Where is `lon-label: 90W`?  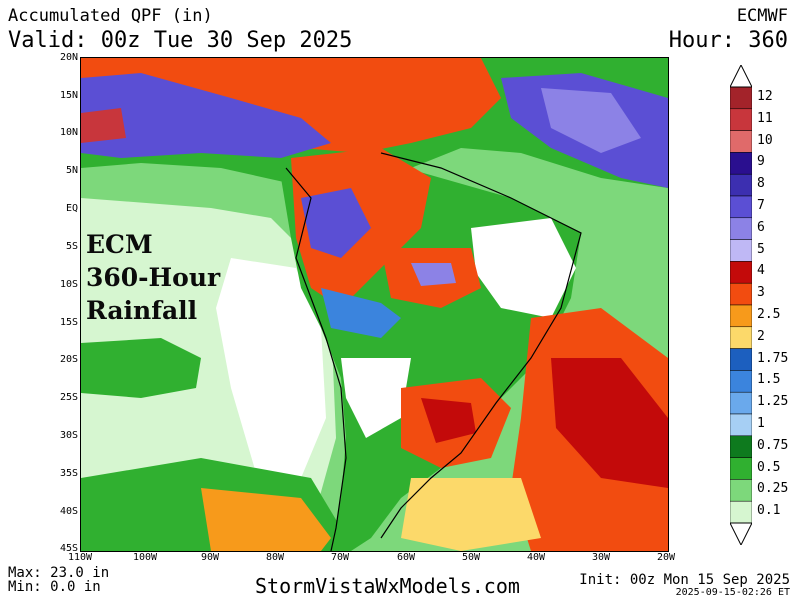
lon-label: 90W is located at coordinates (210, 557).